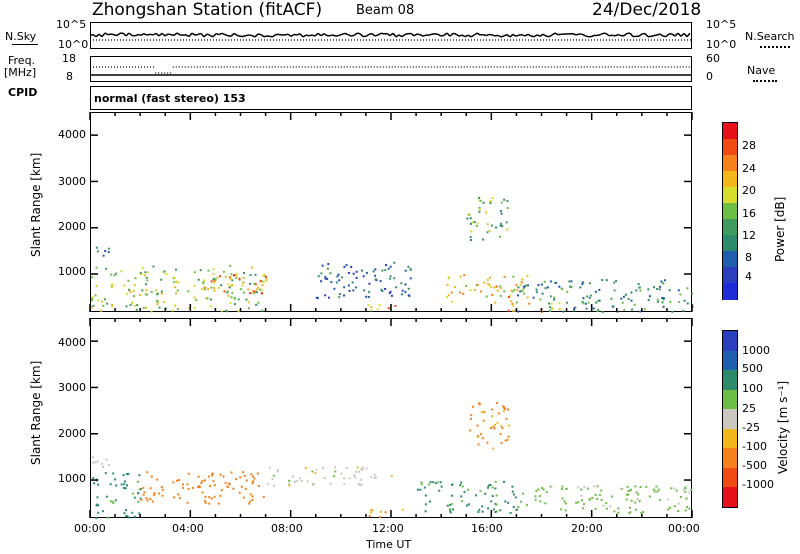 This screenshot has width=800, height=554. Describe the element at coordinates (749, 168) in the screenshot. I see `power-cbar-tick-24: 24` at that location.